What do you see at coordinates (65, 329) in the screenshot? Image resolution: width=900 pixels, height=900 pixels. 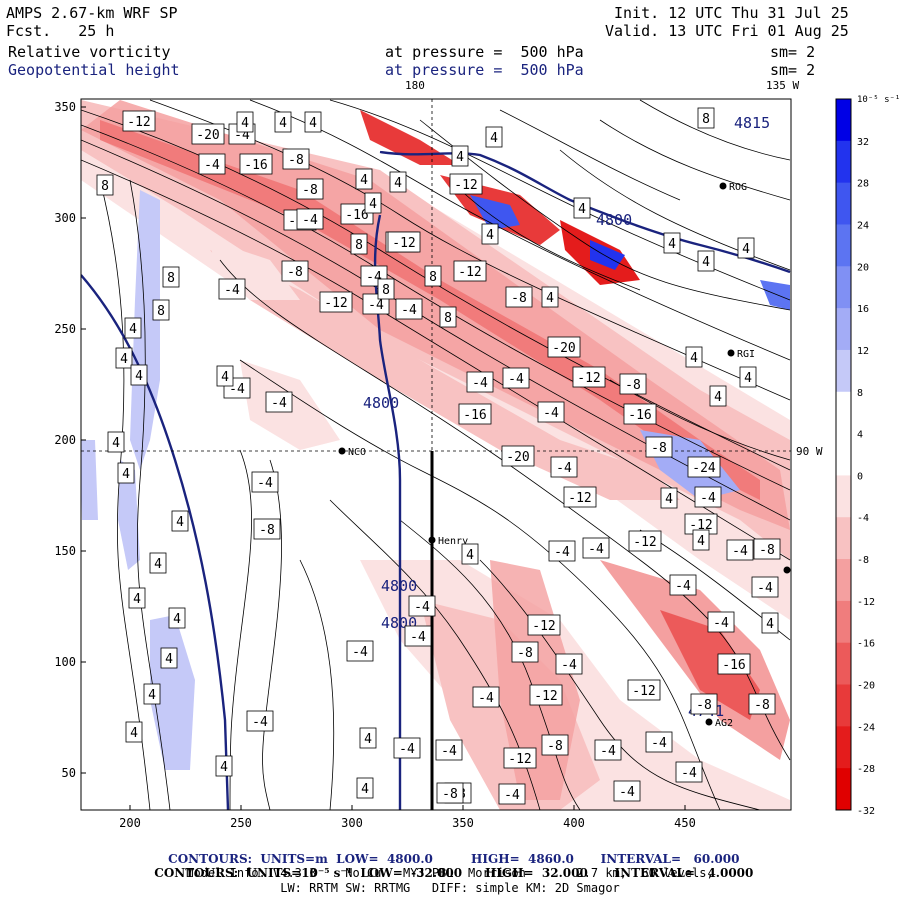 I see `y-tick: 250` at bounding box center [65, 329].